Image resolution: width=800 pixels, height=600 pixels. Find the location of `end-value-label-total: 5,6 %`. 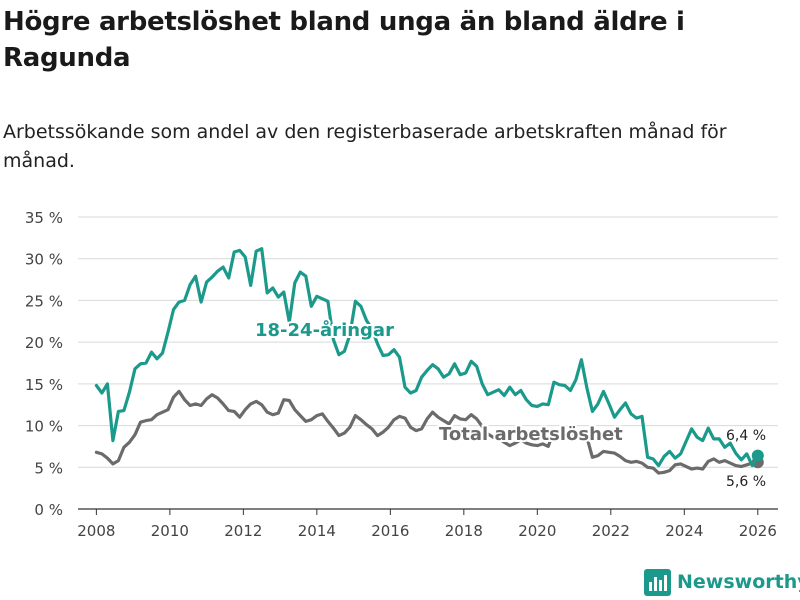

end-value-label-total: 5,6 % is located at coordinates (746, 482).